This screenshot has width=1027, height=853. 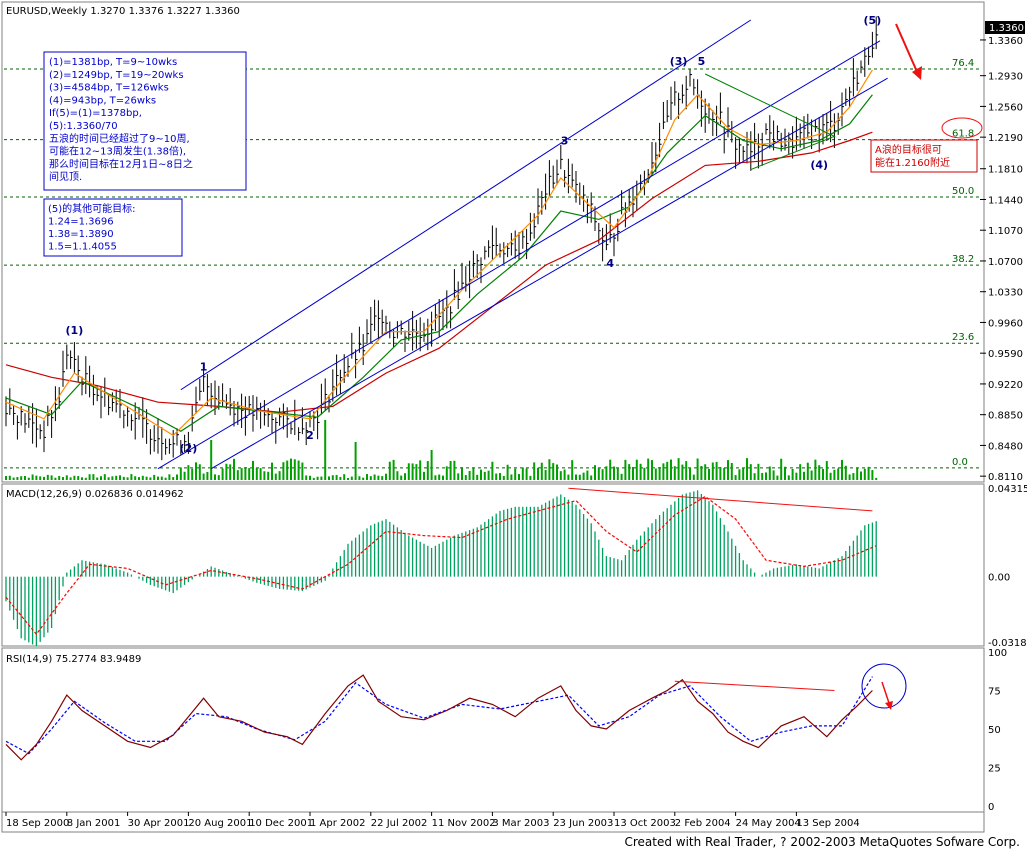 I want to click on target-line: 1.24=1.3696, so click(x=81, y=222).